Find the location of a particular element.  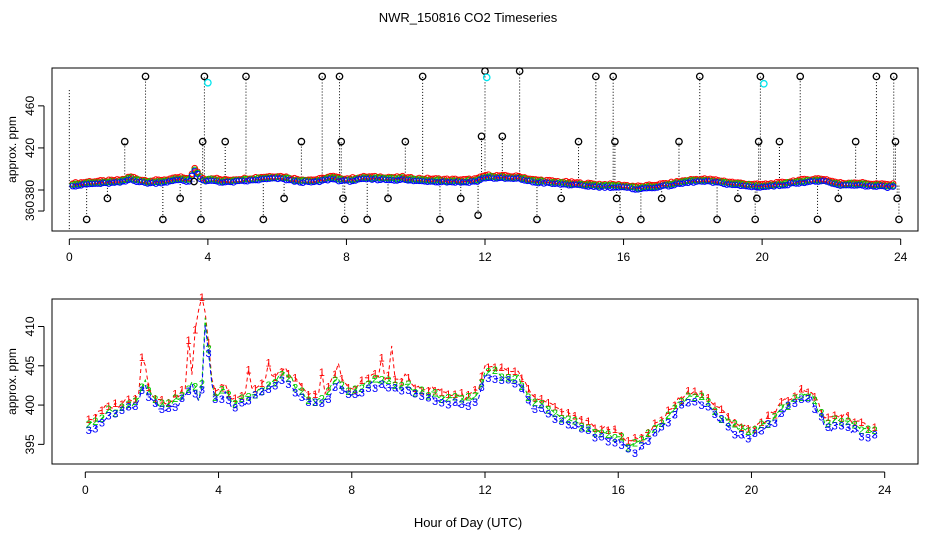

sample-point is located at coordinates (893, 186).